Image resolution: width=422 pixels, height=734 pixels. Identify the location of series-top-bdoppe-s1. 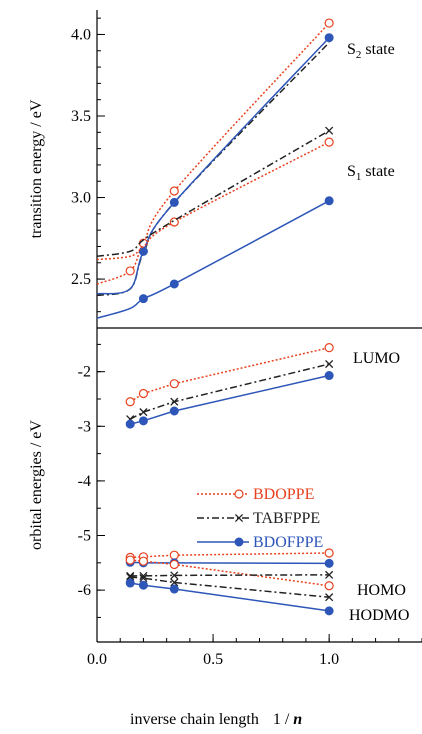
(215, 199).